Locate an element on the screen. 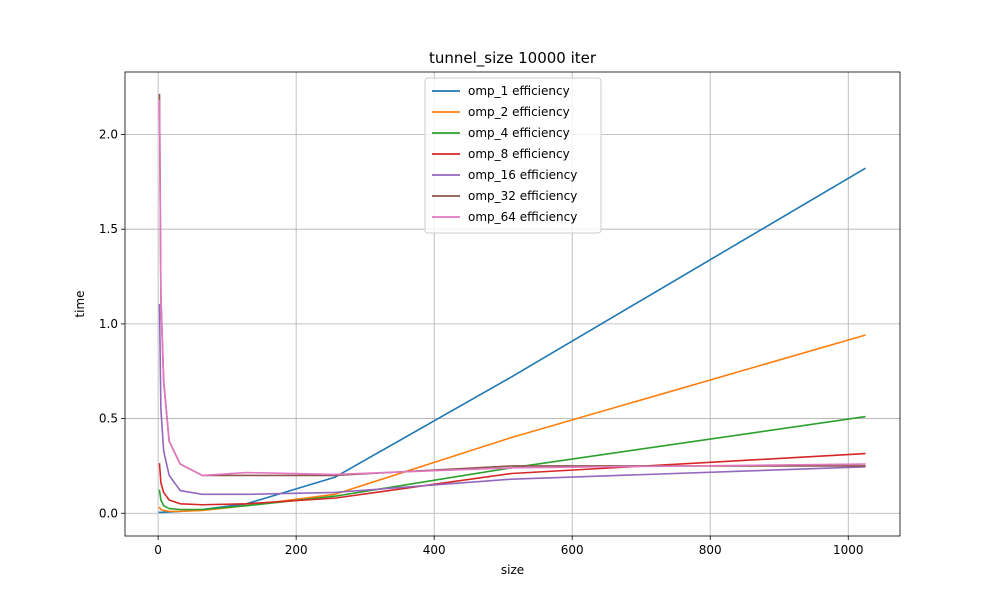 The height and width of the screenshot is (604, 1000). x-tick-label: 0 is located at coordinates (158, 550).